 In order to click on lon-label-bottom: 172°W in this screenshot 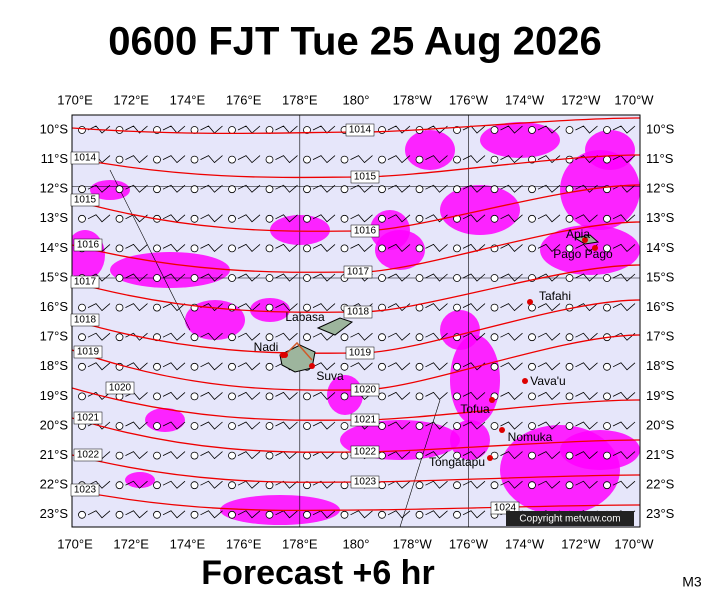, I will do `click(581, 543)`.